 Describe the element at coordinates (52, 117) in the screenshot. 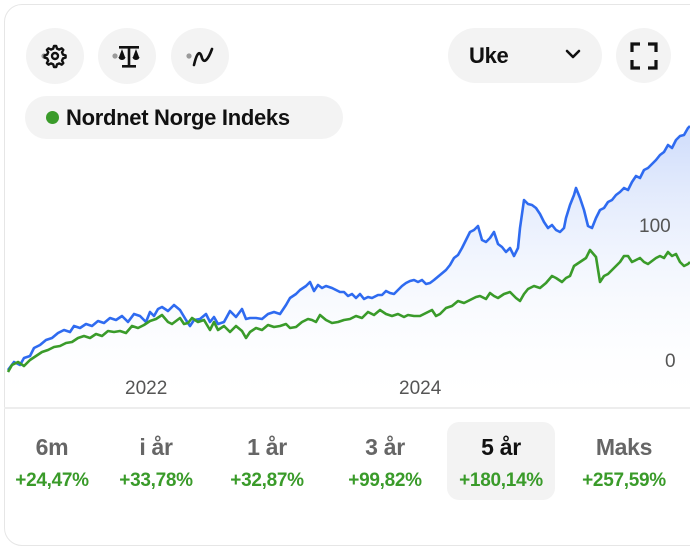

I see `legend-dot-icon` at that location.